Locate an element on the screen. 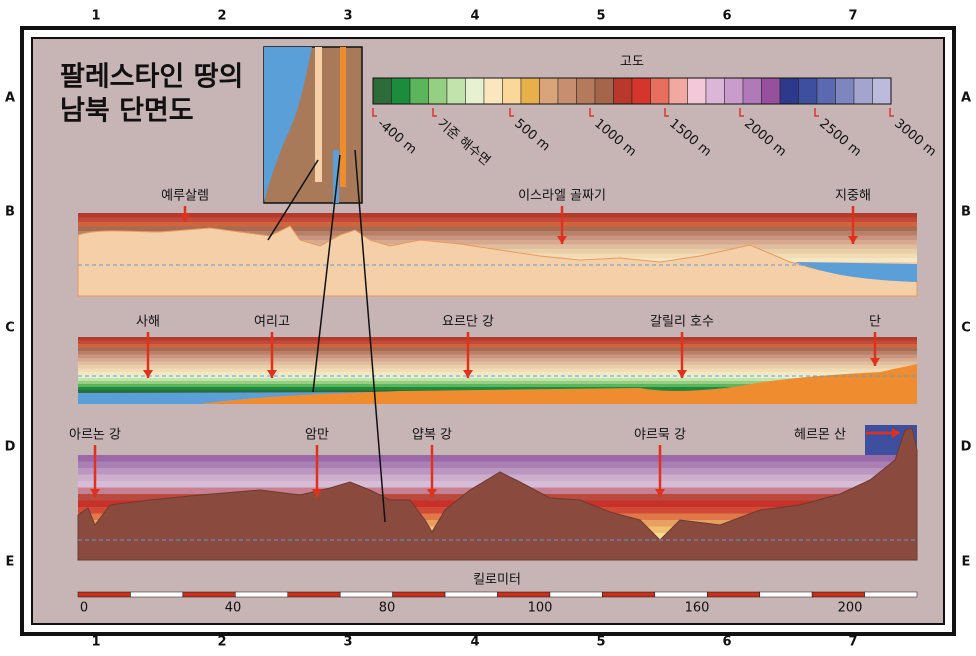 This screenshot has height=656, width=976. place-label: 지중해 is located at coordinates (853, 196).